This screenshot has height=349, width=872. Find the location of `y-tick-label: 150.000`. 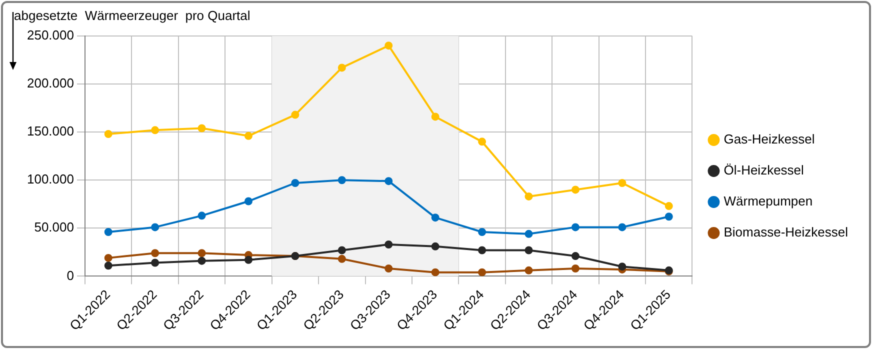

y-tick-label: 150.000 is located at coordinates (50, 131).